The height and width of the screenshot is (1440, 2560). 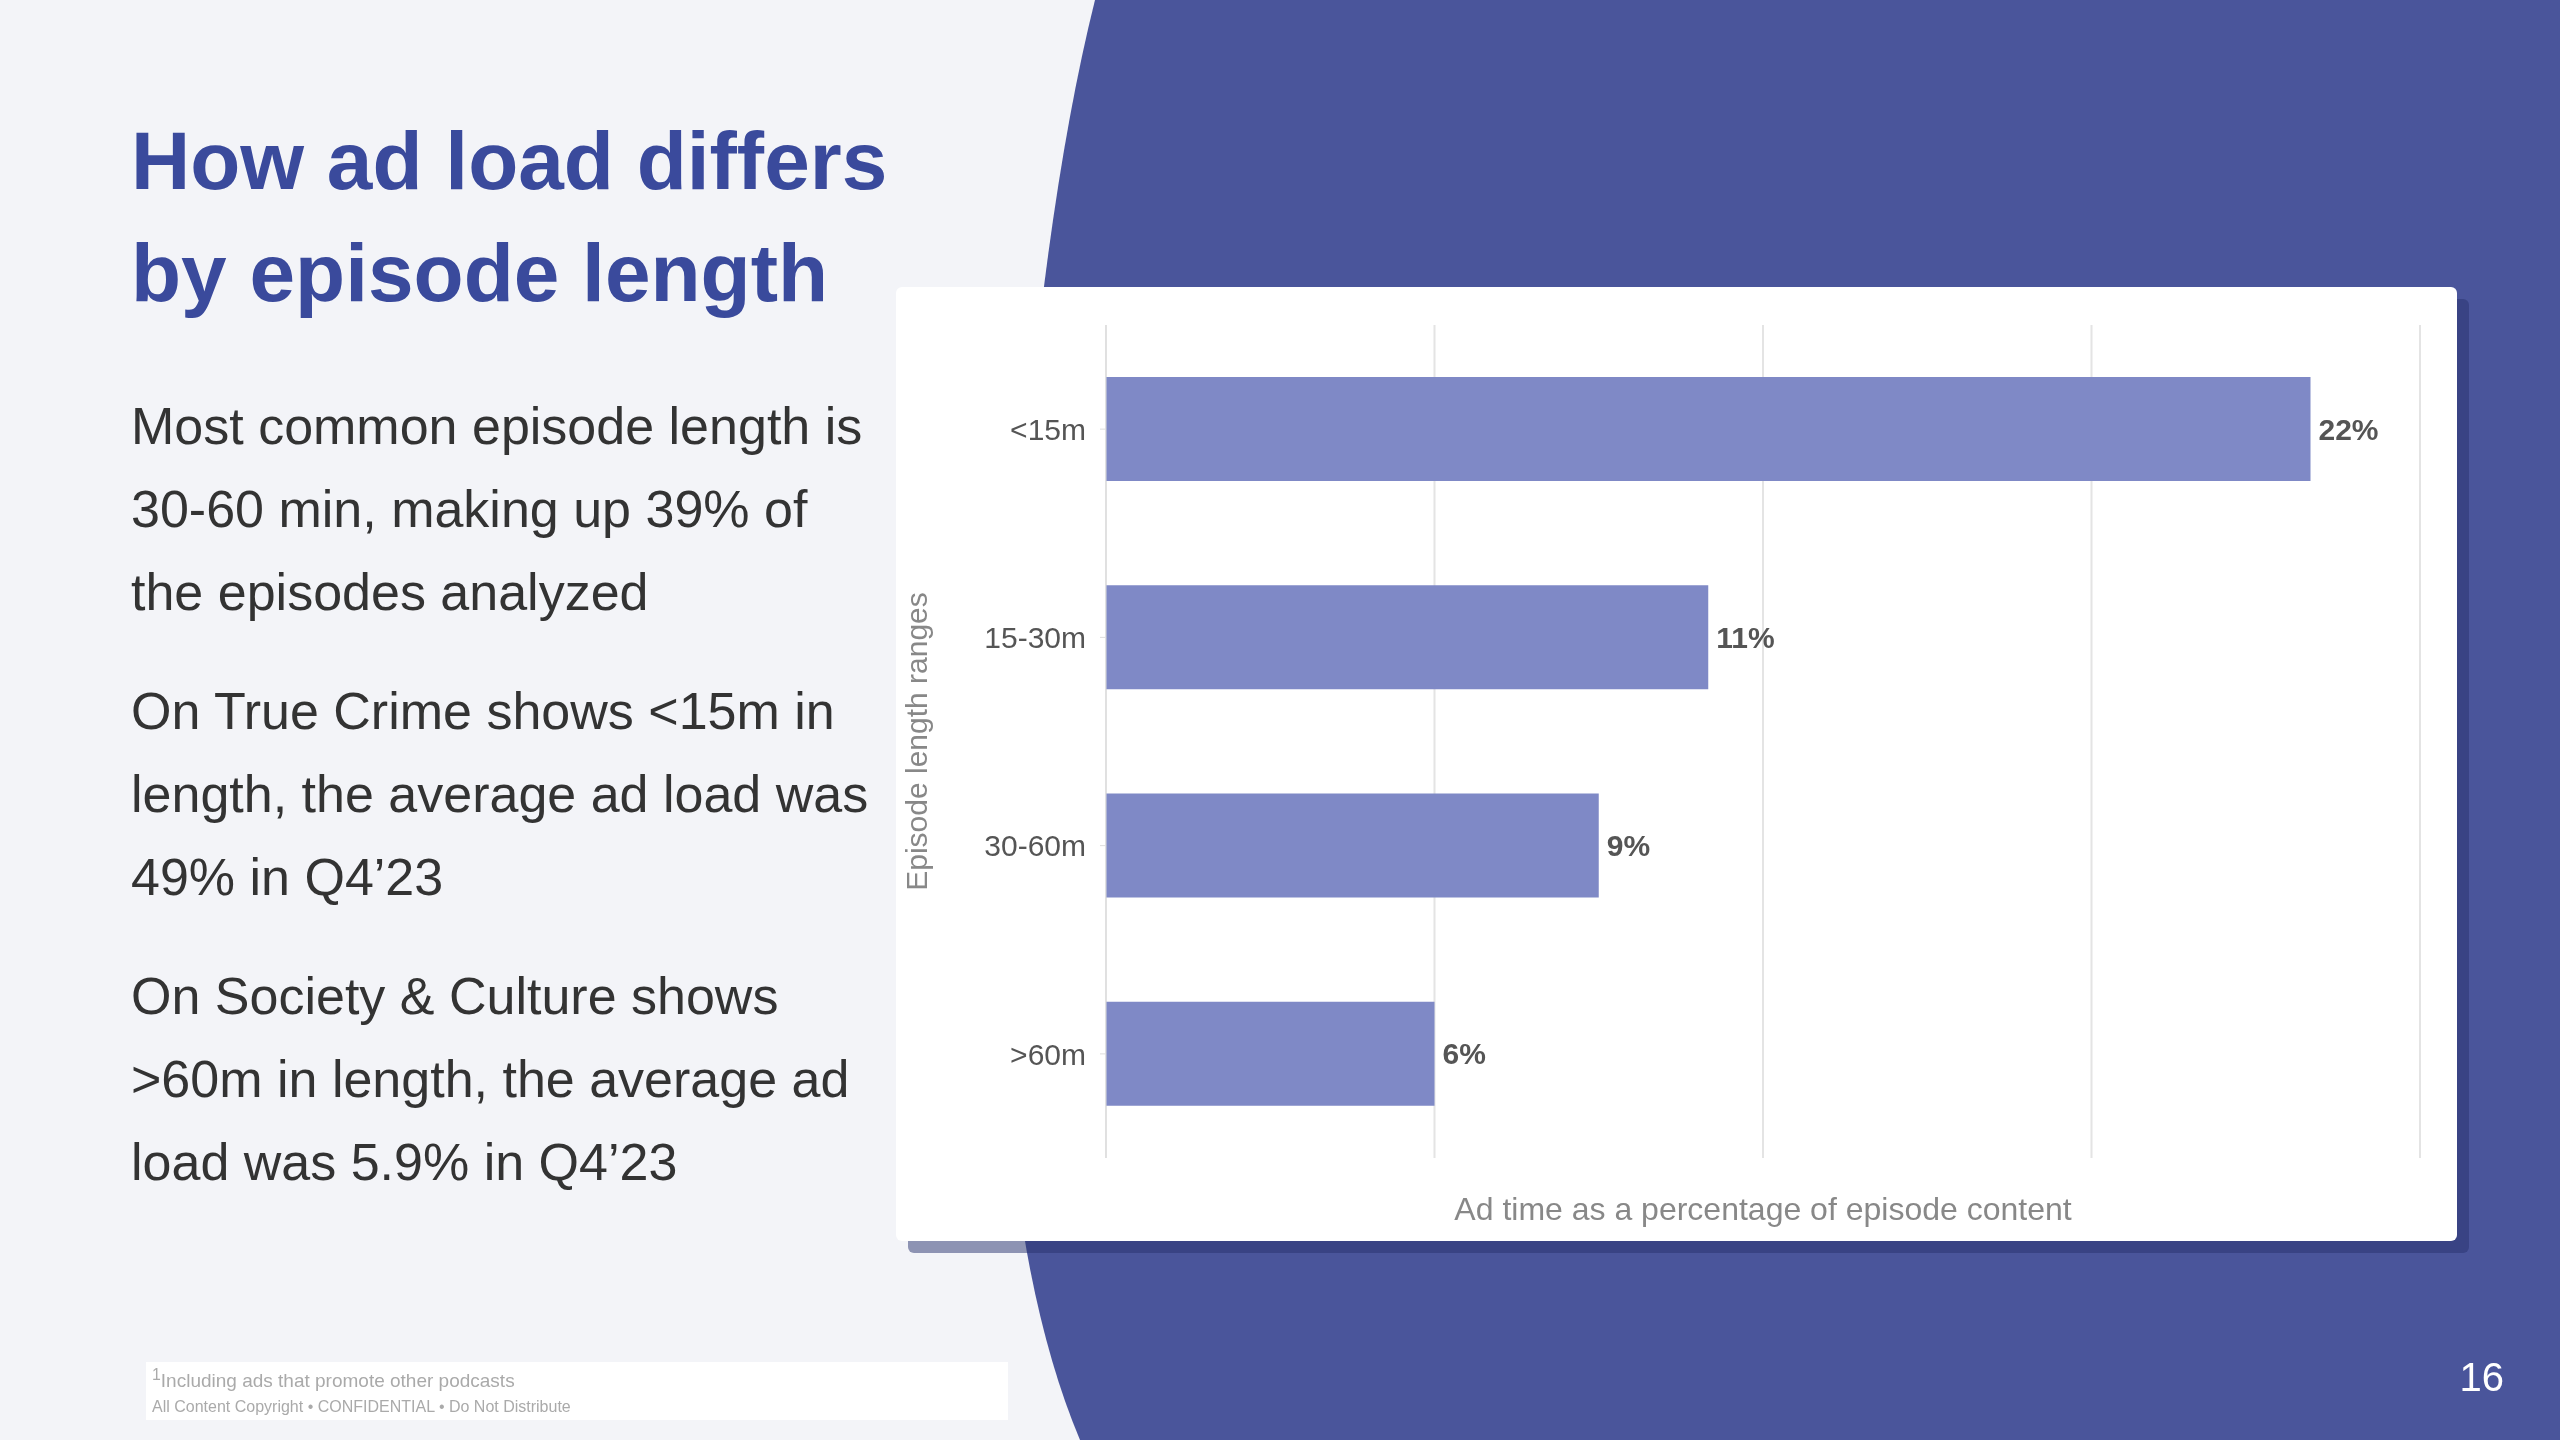 What do you see at coordinates (500, 794) in the screenshot?
I see `text: On True Crime shows <15m in length, the average ad load was 49% in Q4’23` at bounding box center [500, 794].